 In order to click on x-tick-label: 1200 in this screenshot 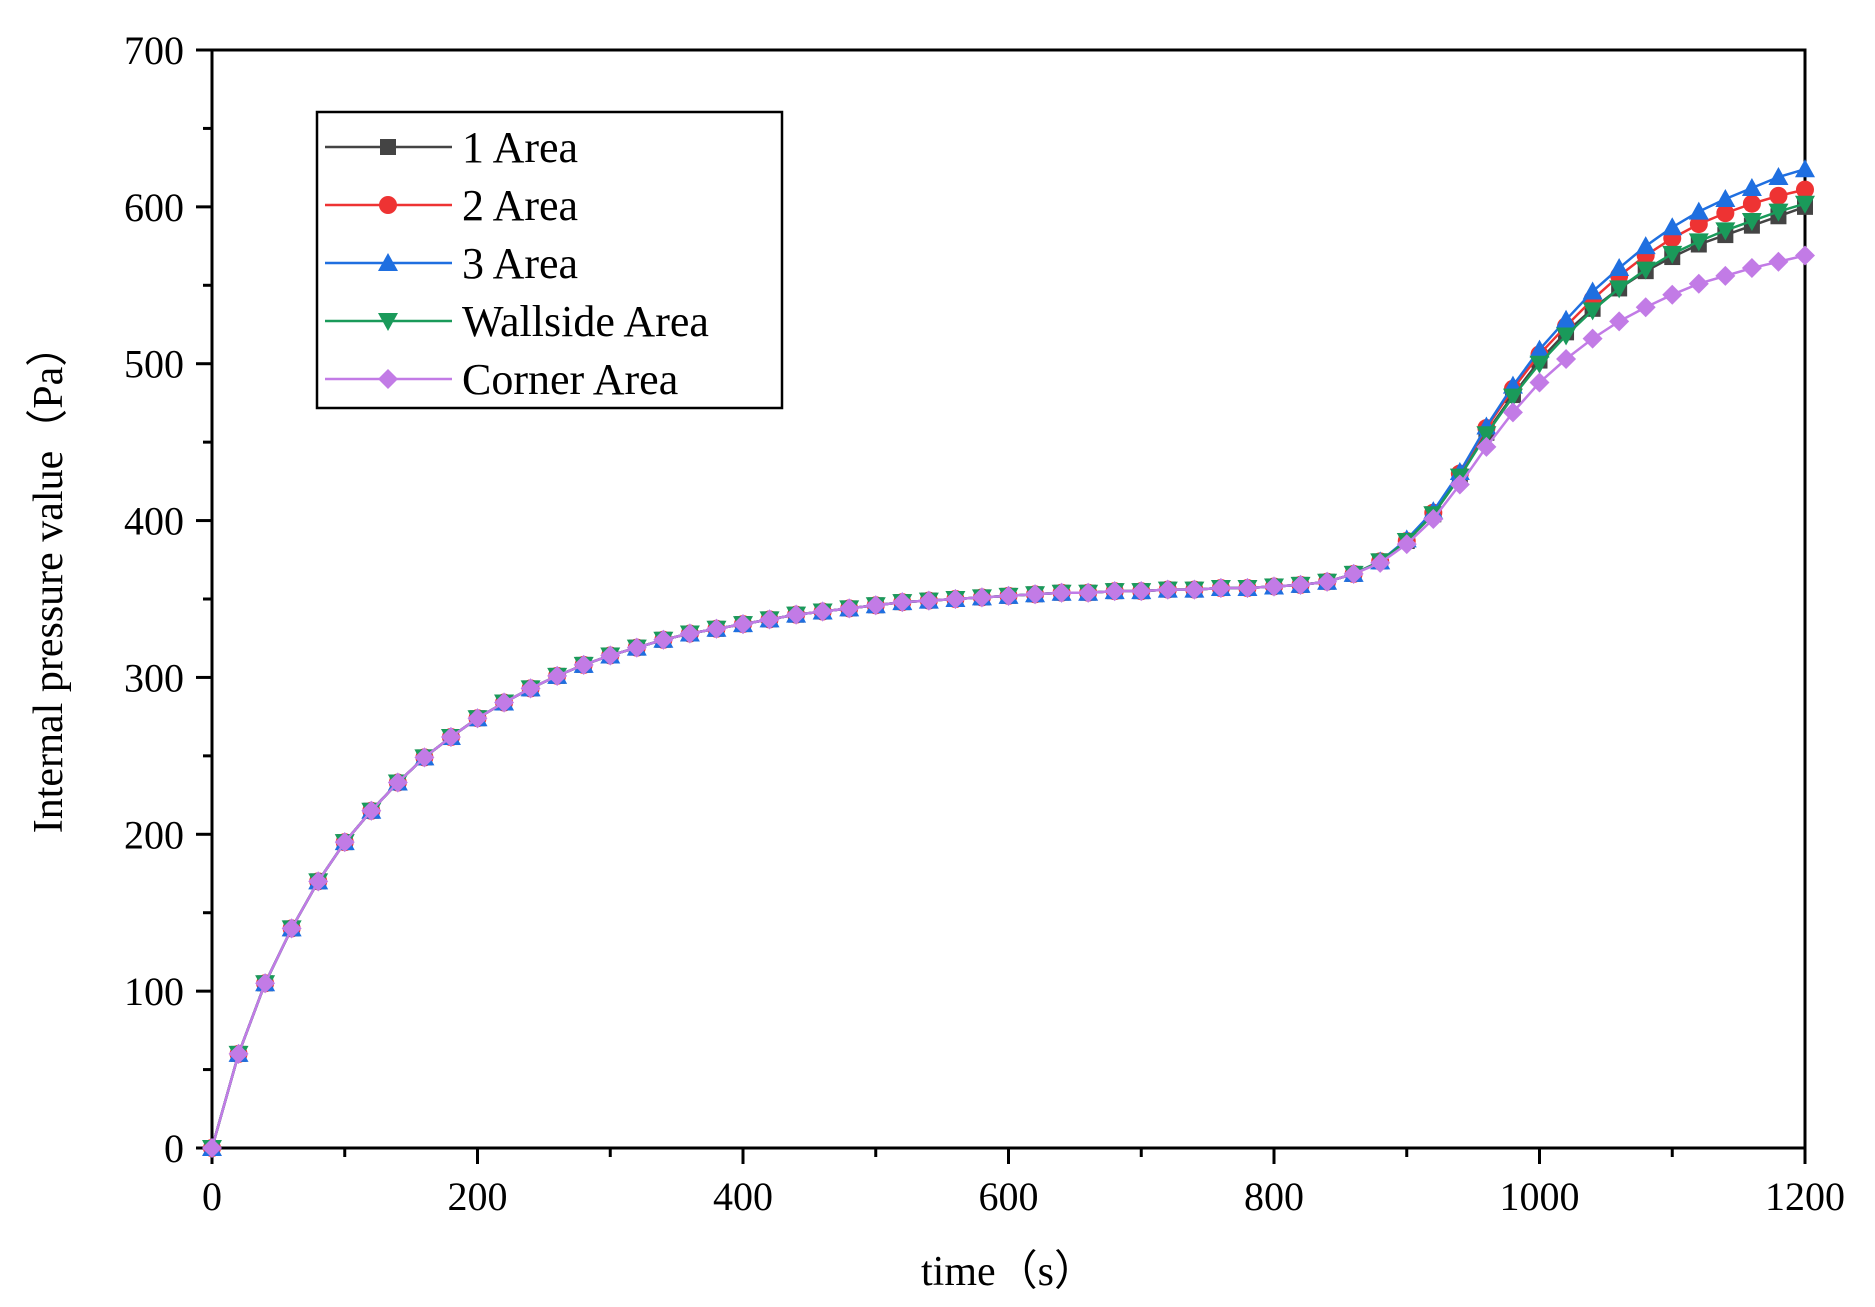, I will do `click(1805, 1196)`.